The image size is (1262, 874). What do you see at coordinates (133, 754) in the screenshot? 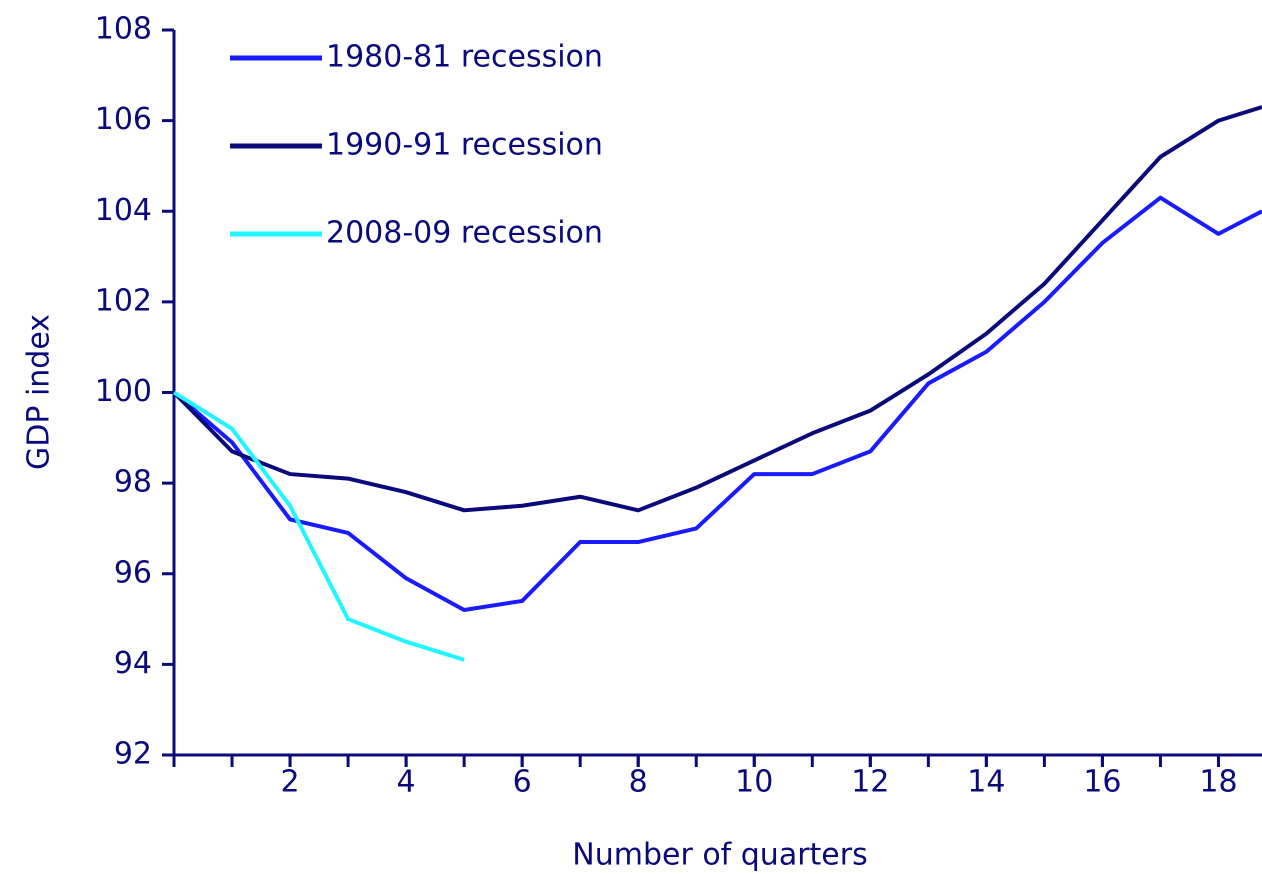
I see `y-tick-label: 92` at bounding box center [133, 754].